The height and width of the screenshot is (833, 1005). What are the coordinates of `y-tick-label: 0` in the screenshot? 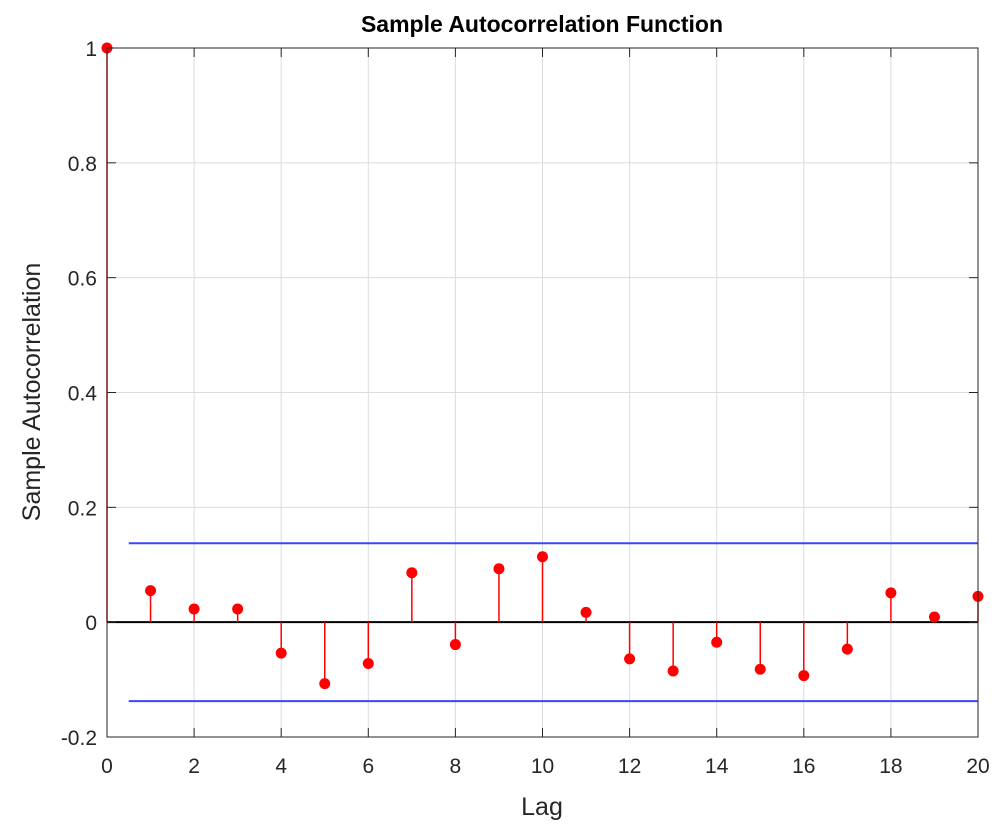 It's located at (91, 623).